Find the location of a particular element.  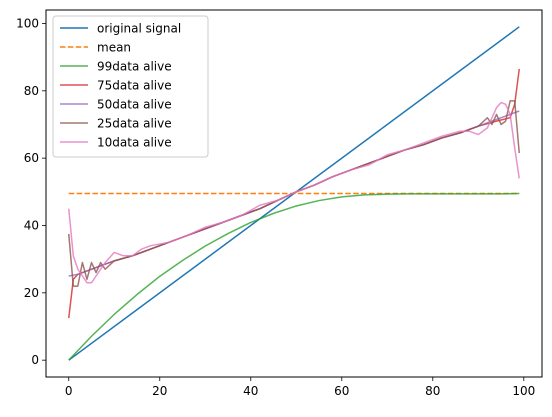

y-tick-label: 0 is located at coordinates (35, 360).